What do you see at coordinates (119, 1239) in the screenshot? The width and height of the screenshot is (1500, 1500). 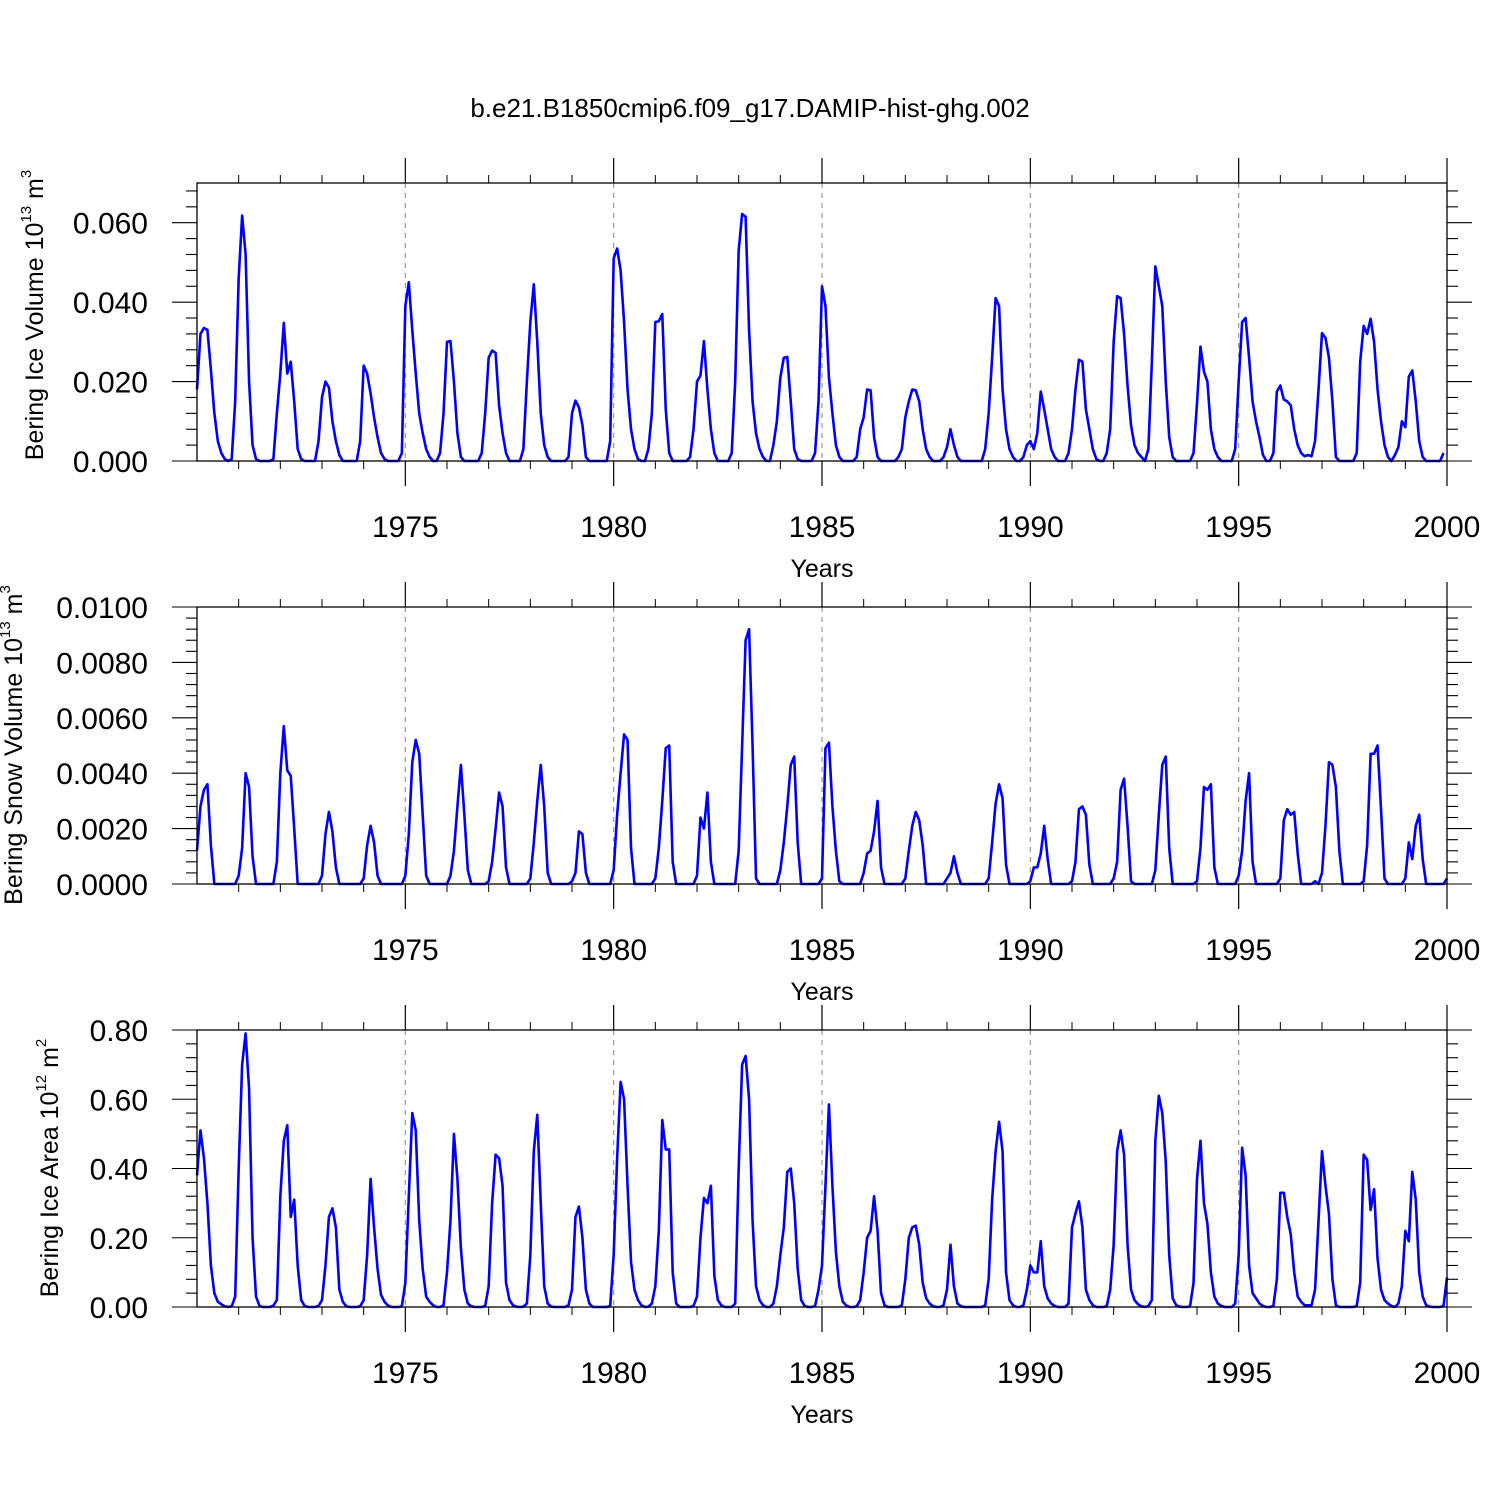 I see `ice-area-y-tick-label: 0.20` at bounding box center [119, 1239].